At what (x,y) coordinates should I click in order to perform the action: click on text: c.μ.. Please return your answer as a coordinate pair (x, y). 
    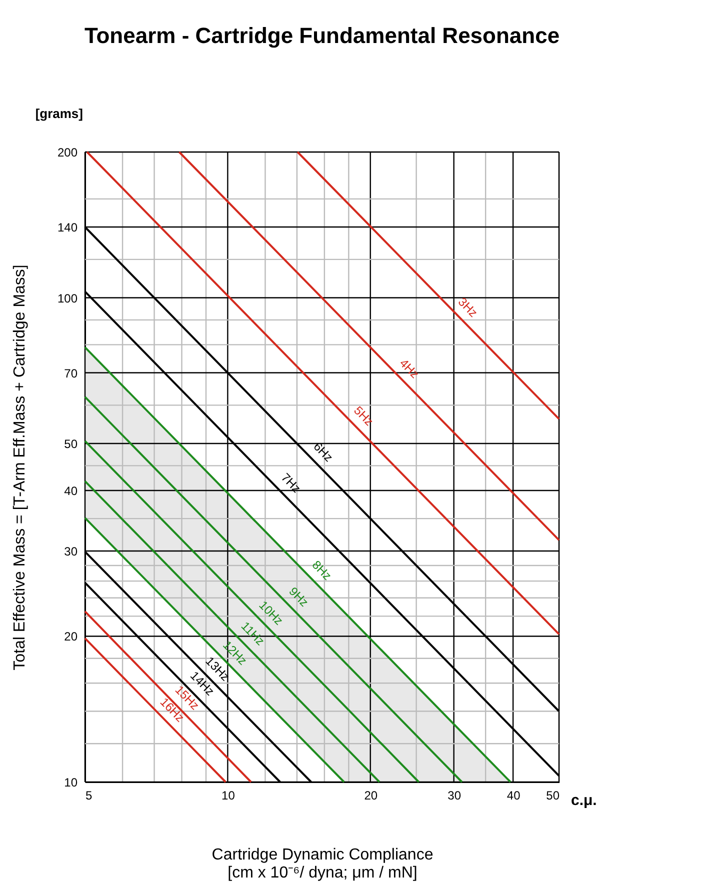
    Looking at the image, I should click on (584, 800).